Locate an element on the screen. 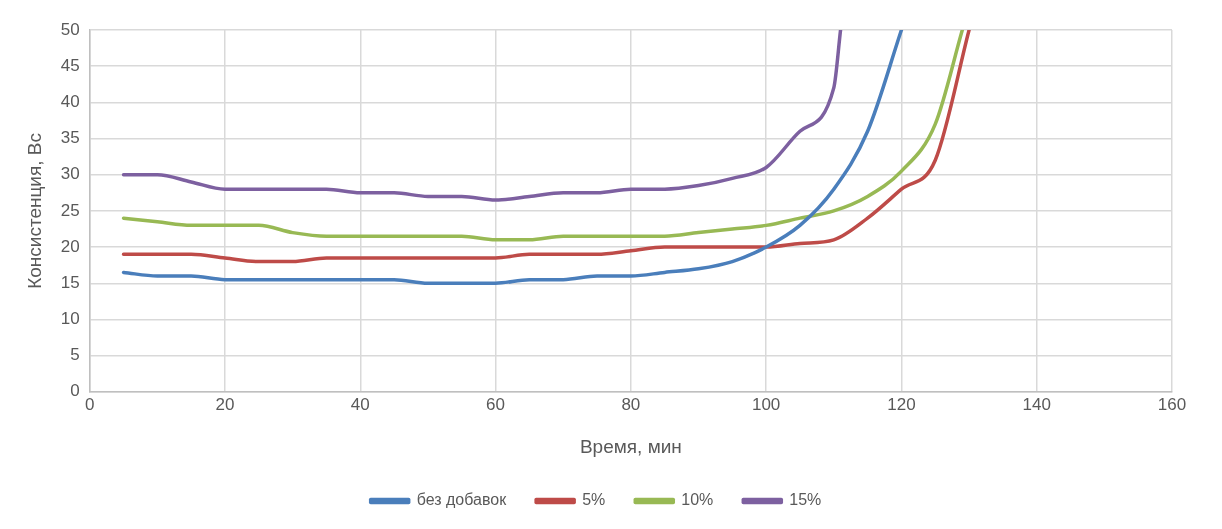 The width and height of the screenshot is (1222, 529). y-tick-label: 40 is located at coordinates (70, 102).